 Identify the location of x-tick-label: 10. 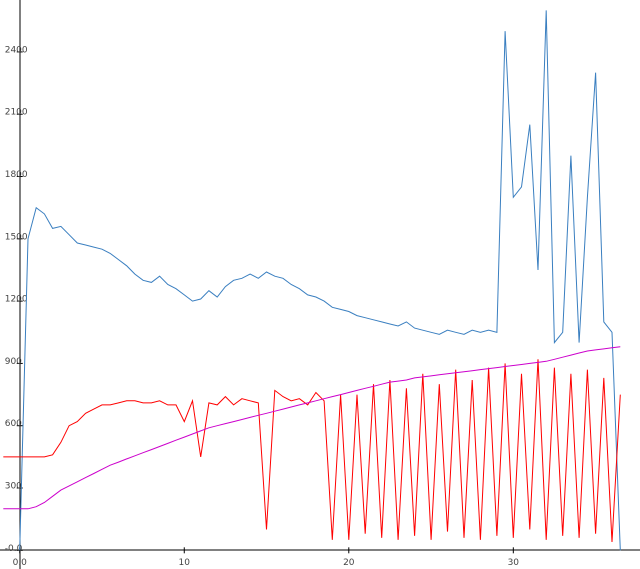
(185, 563).